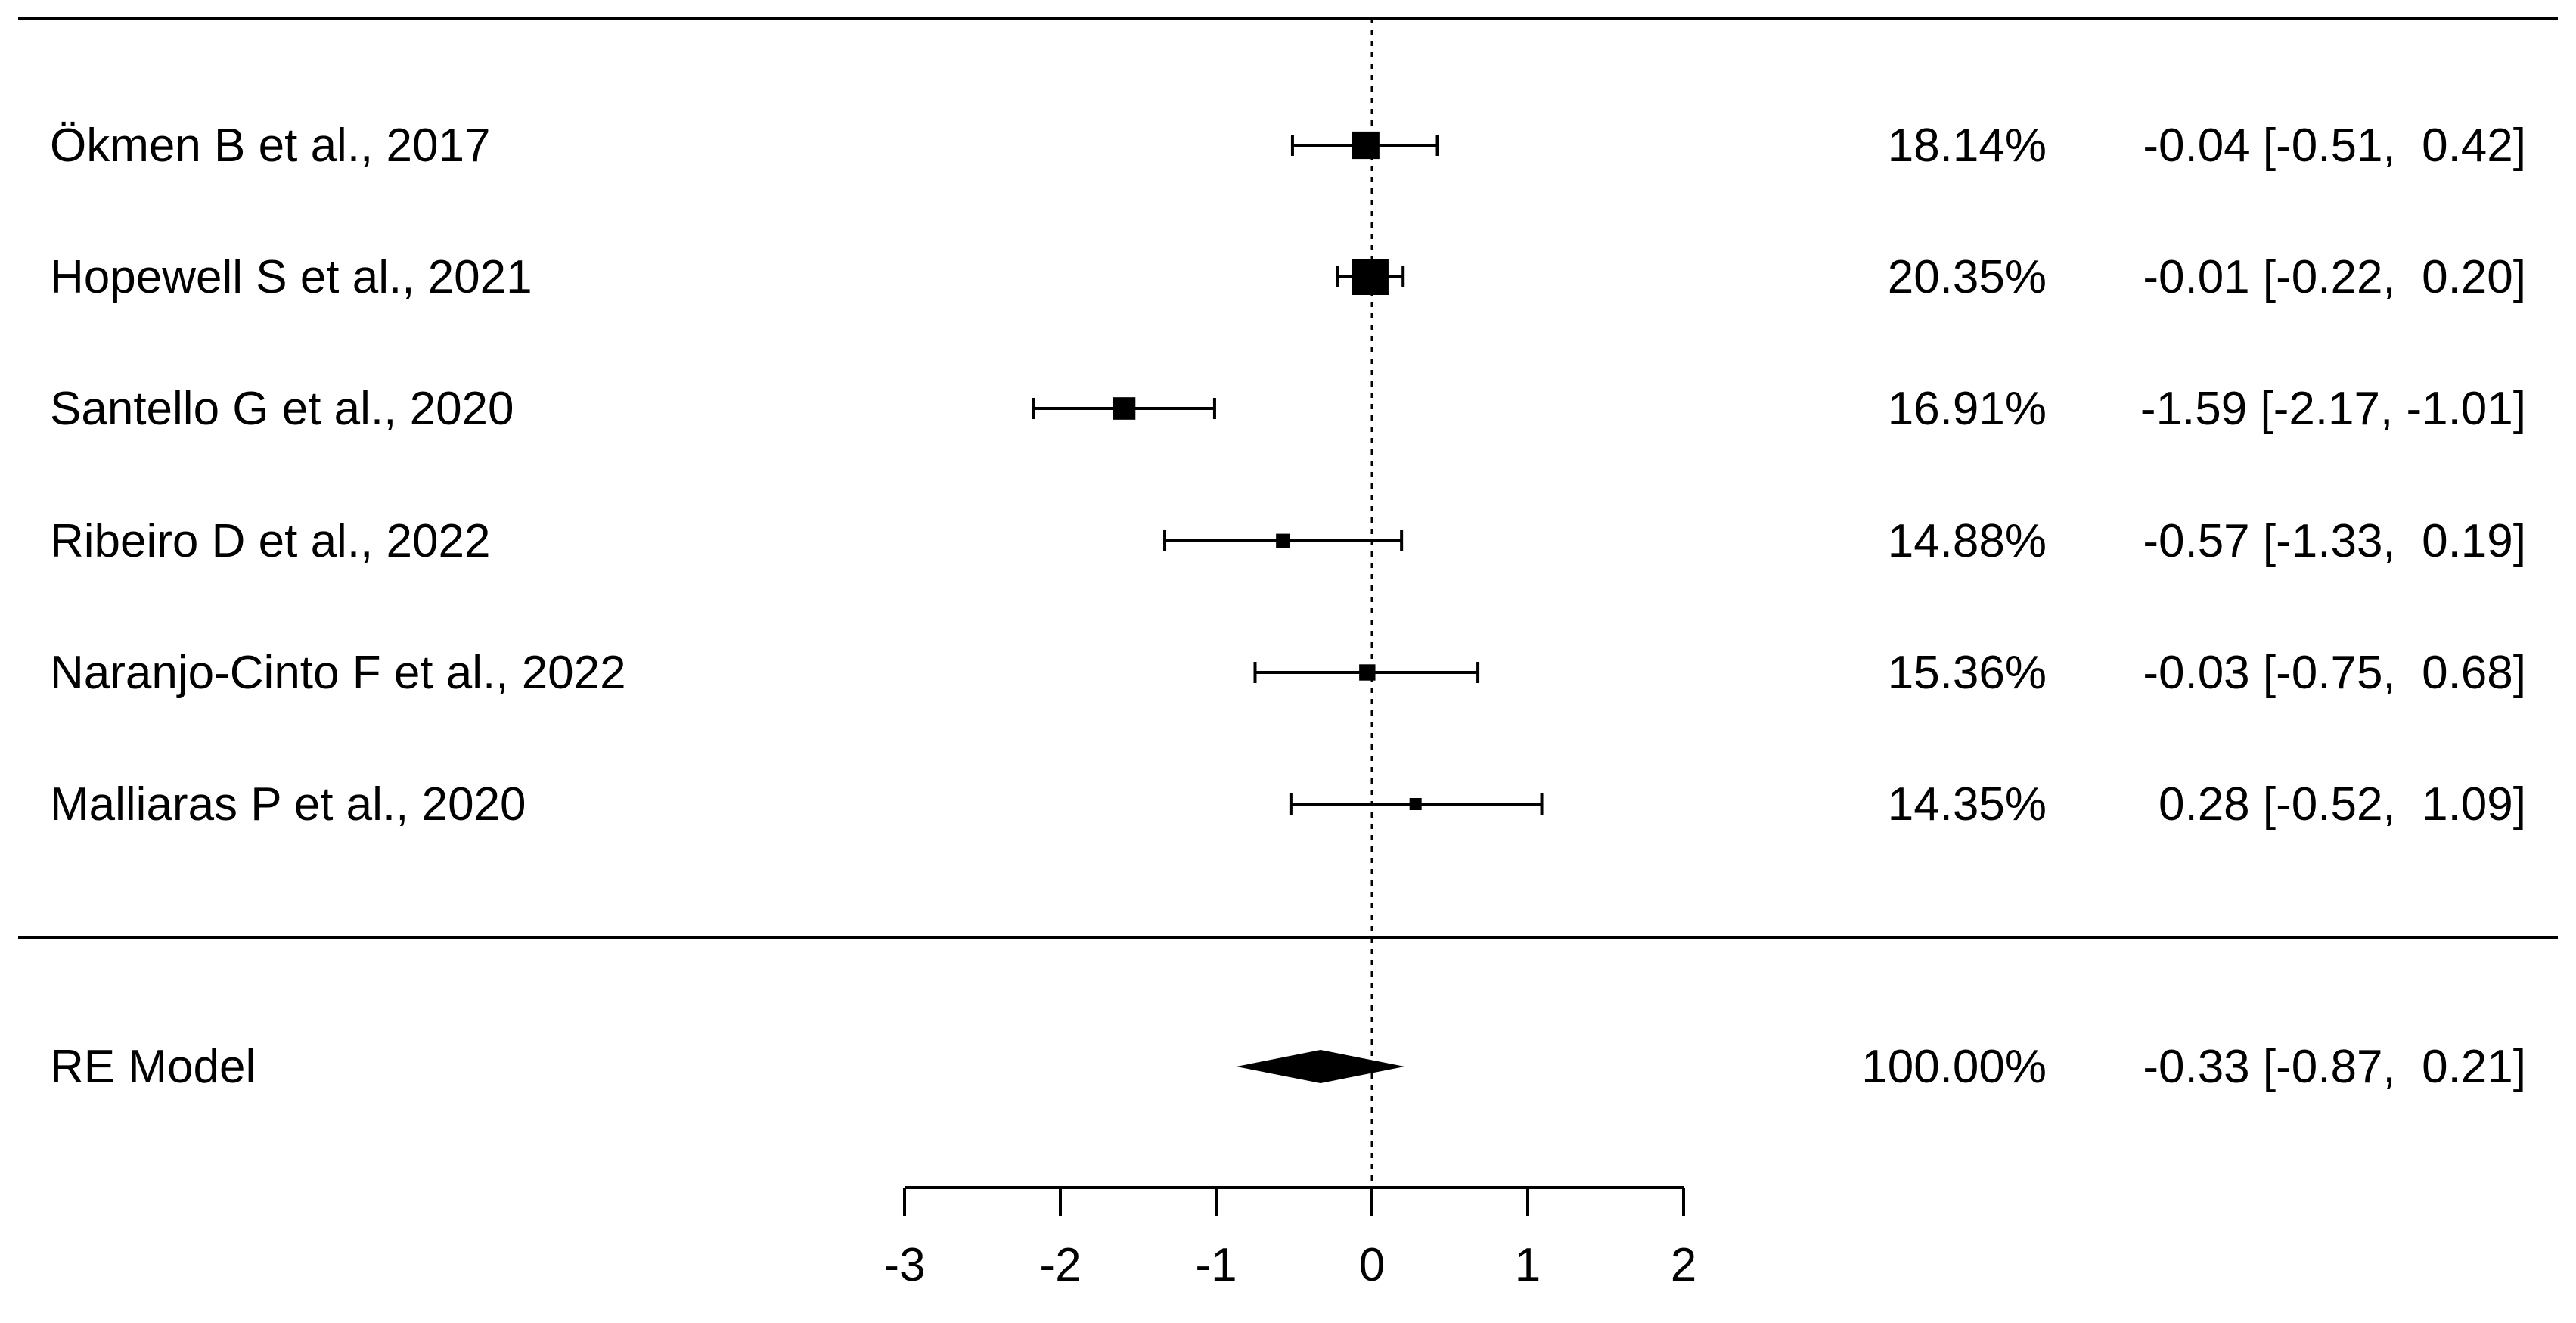 The height and width of the screenshot is (1323, 2576). Describe the element at coordinates (1372, 1265) in the screenshot. I see `x-tick-label: 0` at that location.